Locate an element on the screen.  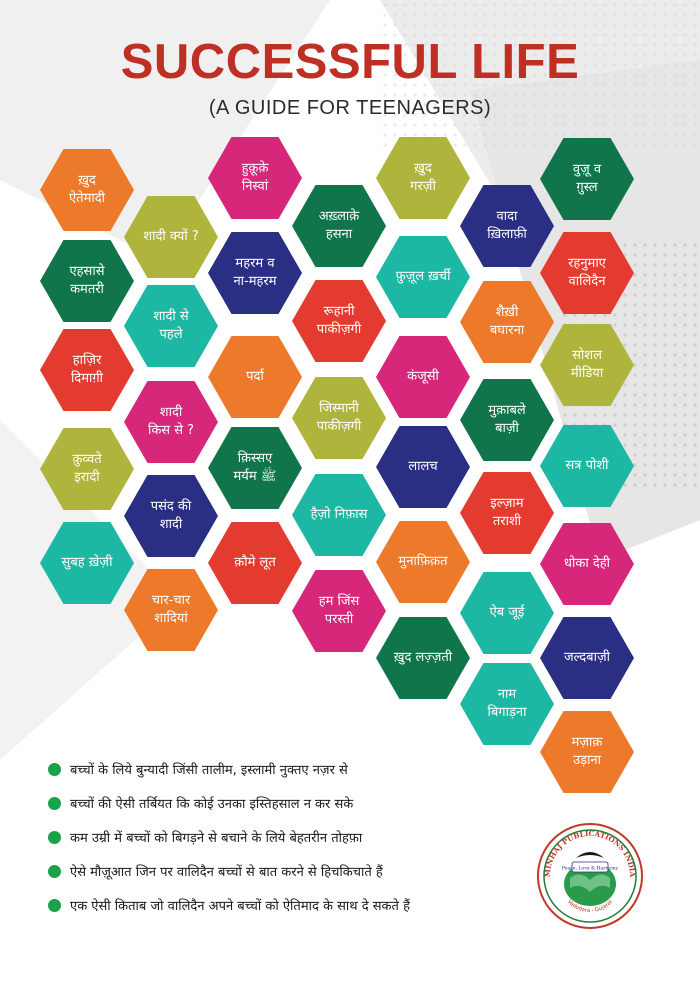
topic-hexagon: क़ौमे लूत is located at coordinates (255, 563).